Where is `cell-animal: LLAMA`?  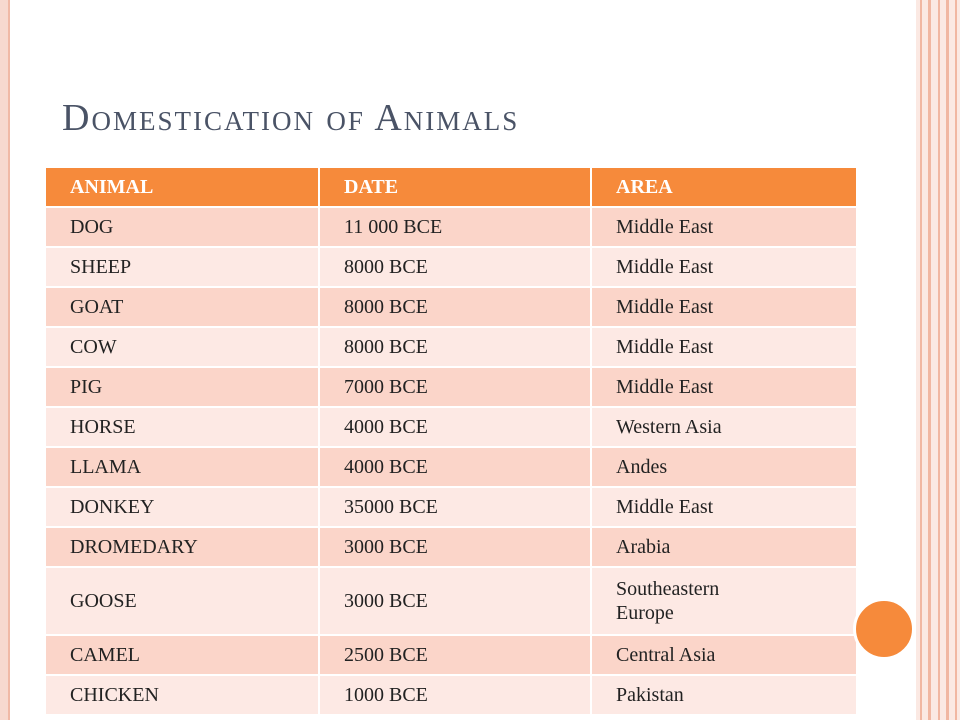
cell-animal: LLAMA is located at coordinates (182, 468).